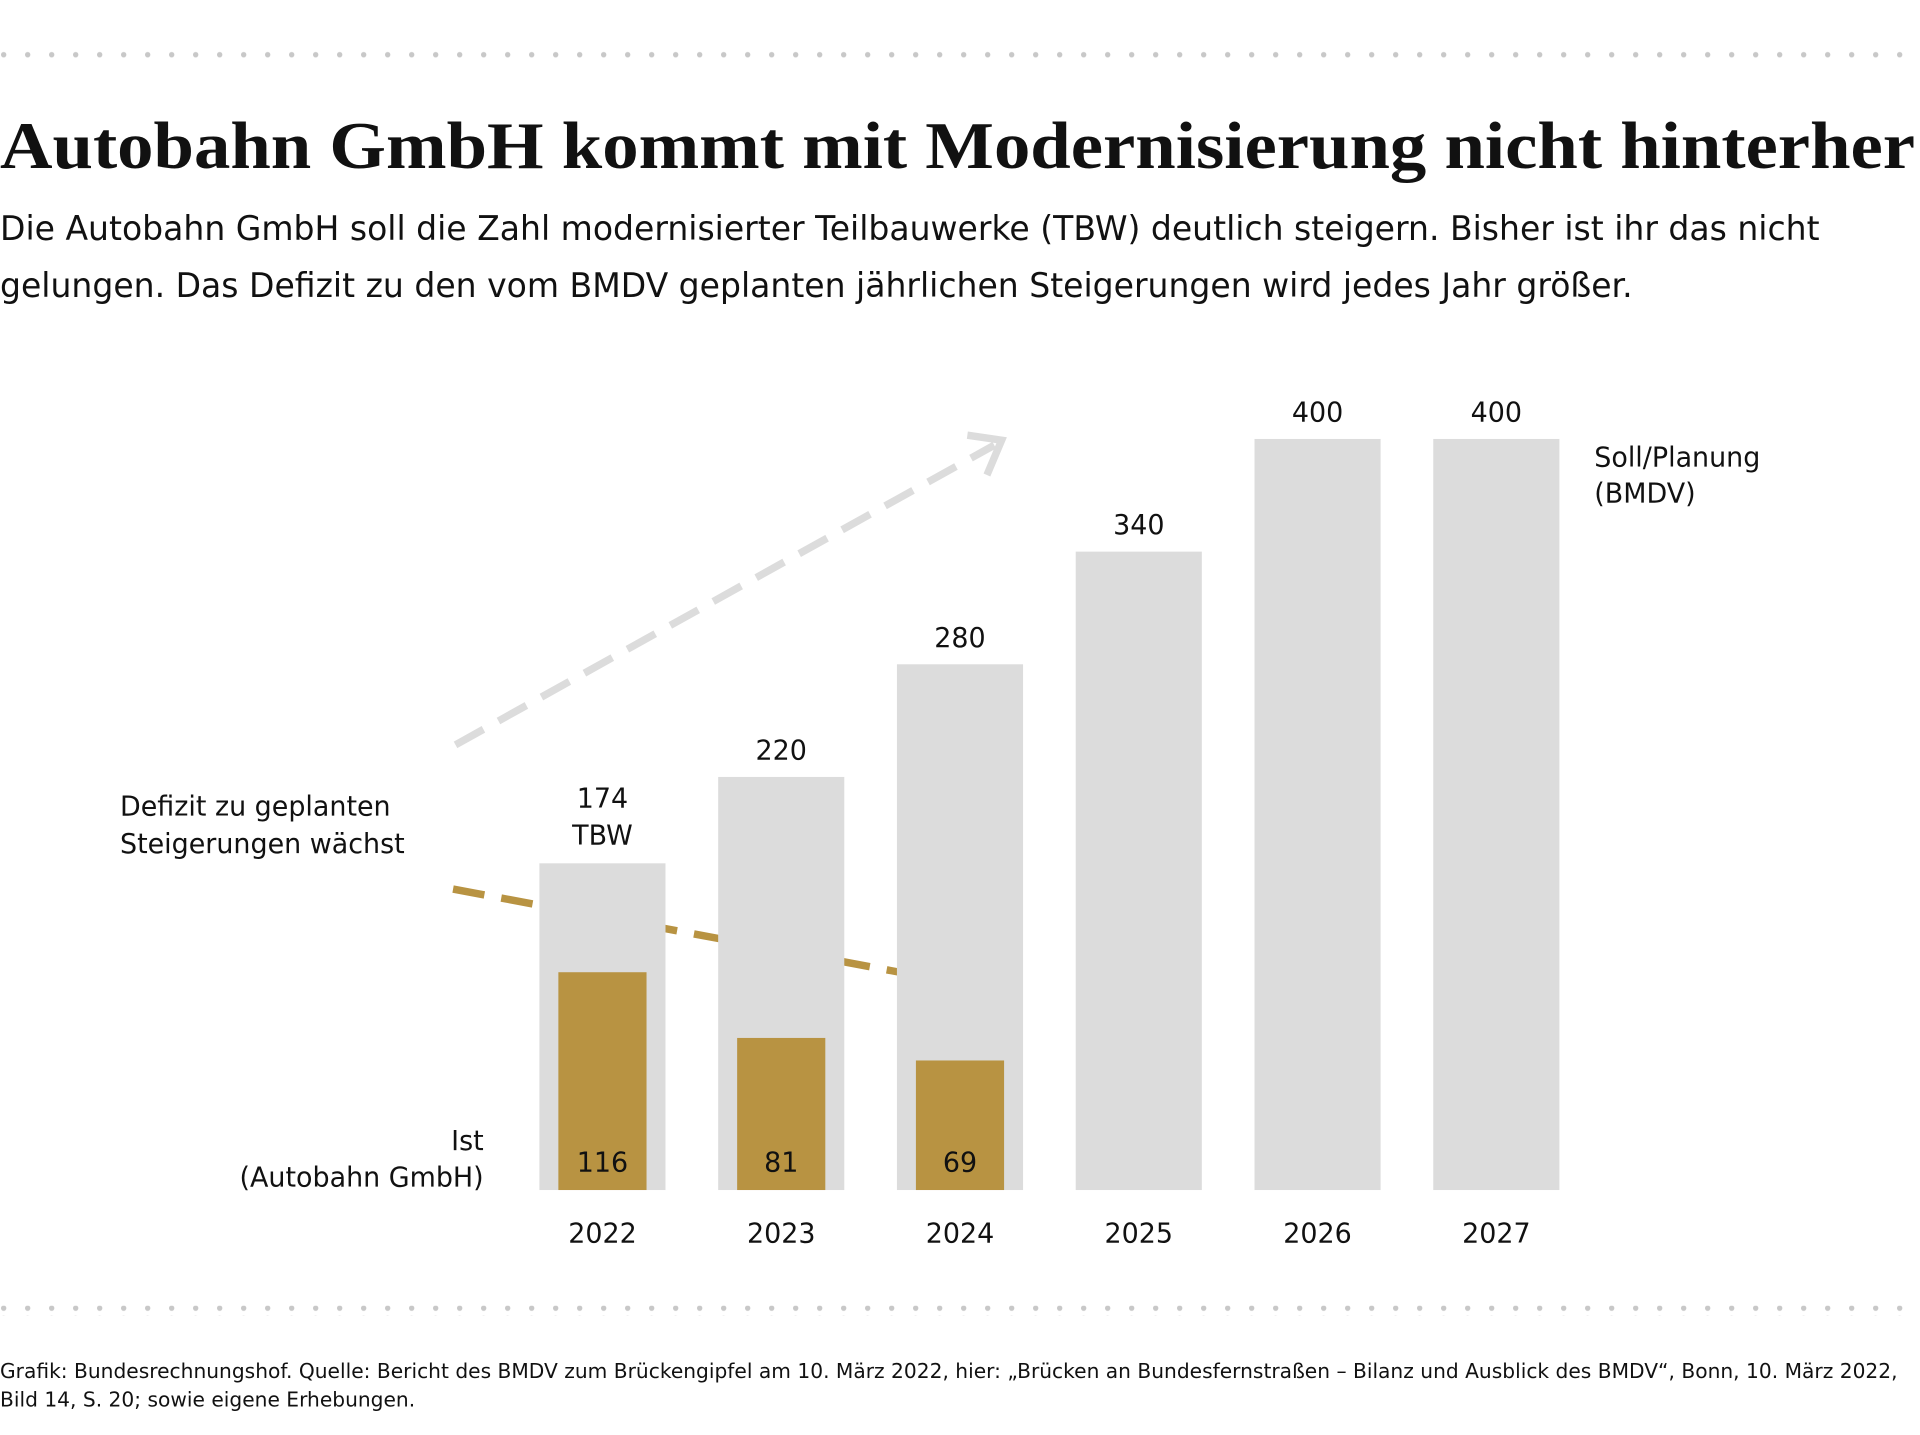 The height and width of the screenshot is (1435, 1920). I want to click on x-tick-label: 2027, so click(1496, 1233).